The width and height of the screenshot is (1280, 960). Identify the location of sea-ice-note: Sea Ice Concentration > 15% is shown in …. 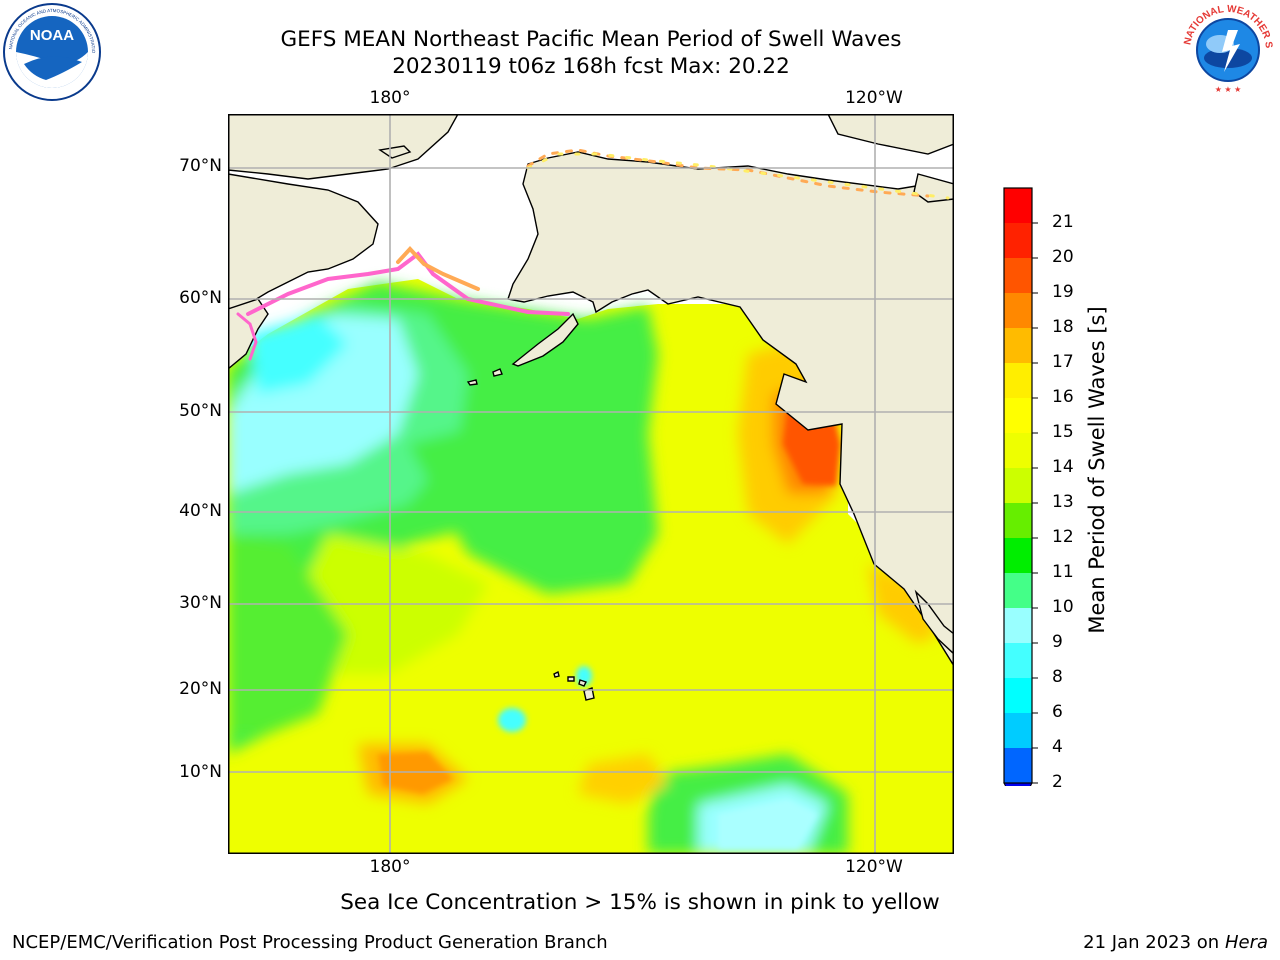
(640, 902).